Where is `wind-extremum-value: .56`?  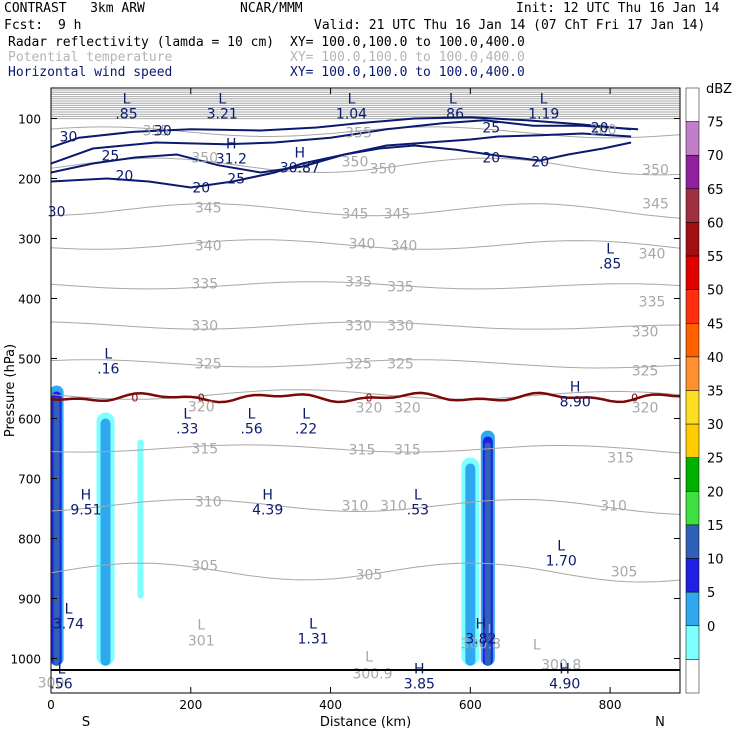 wind-extremum-value: .56 is located at coordinates (61, 685).